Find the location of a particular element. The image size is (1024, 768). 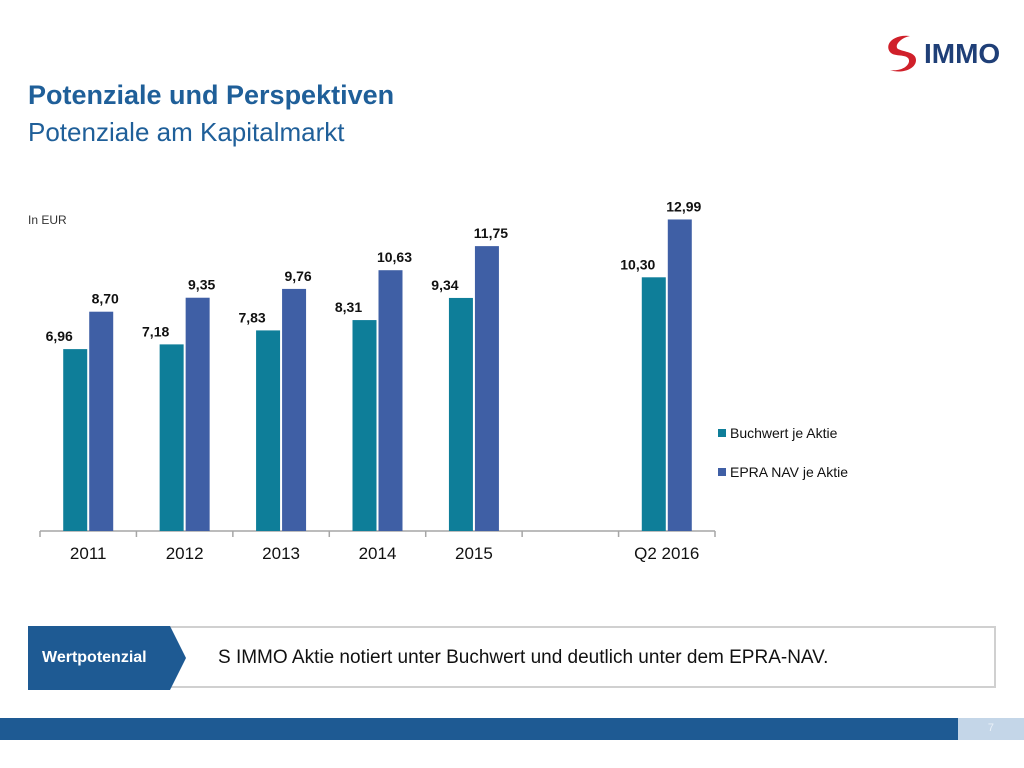

s-swirl-icon is located at coordinates (902, 53).